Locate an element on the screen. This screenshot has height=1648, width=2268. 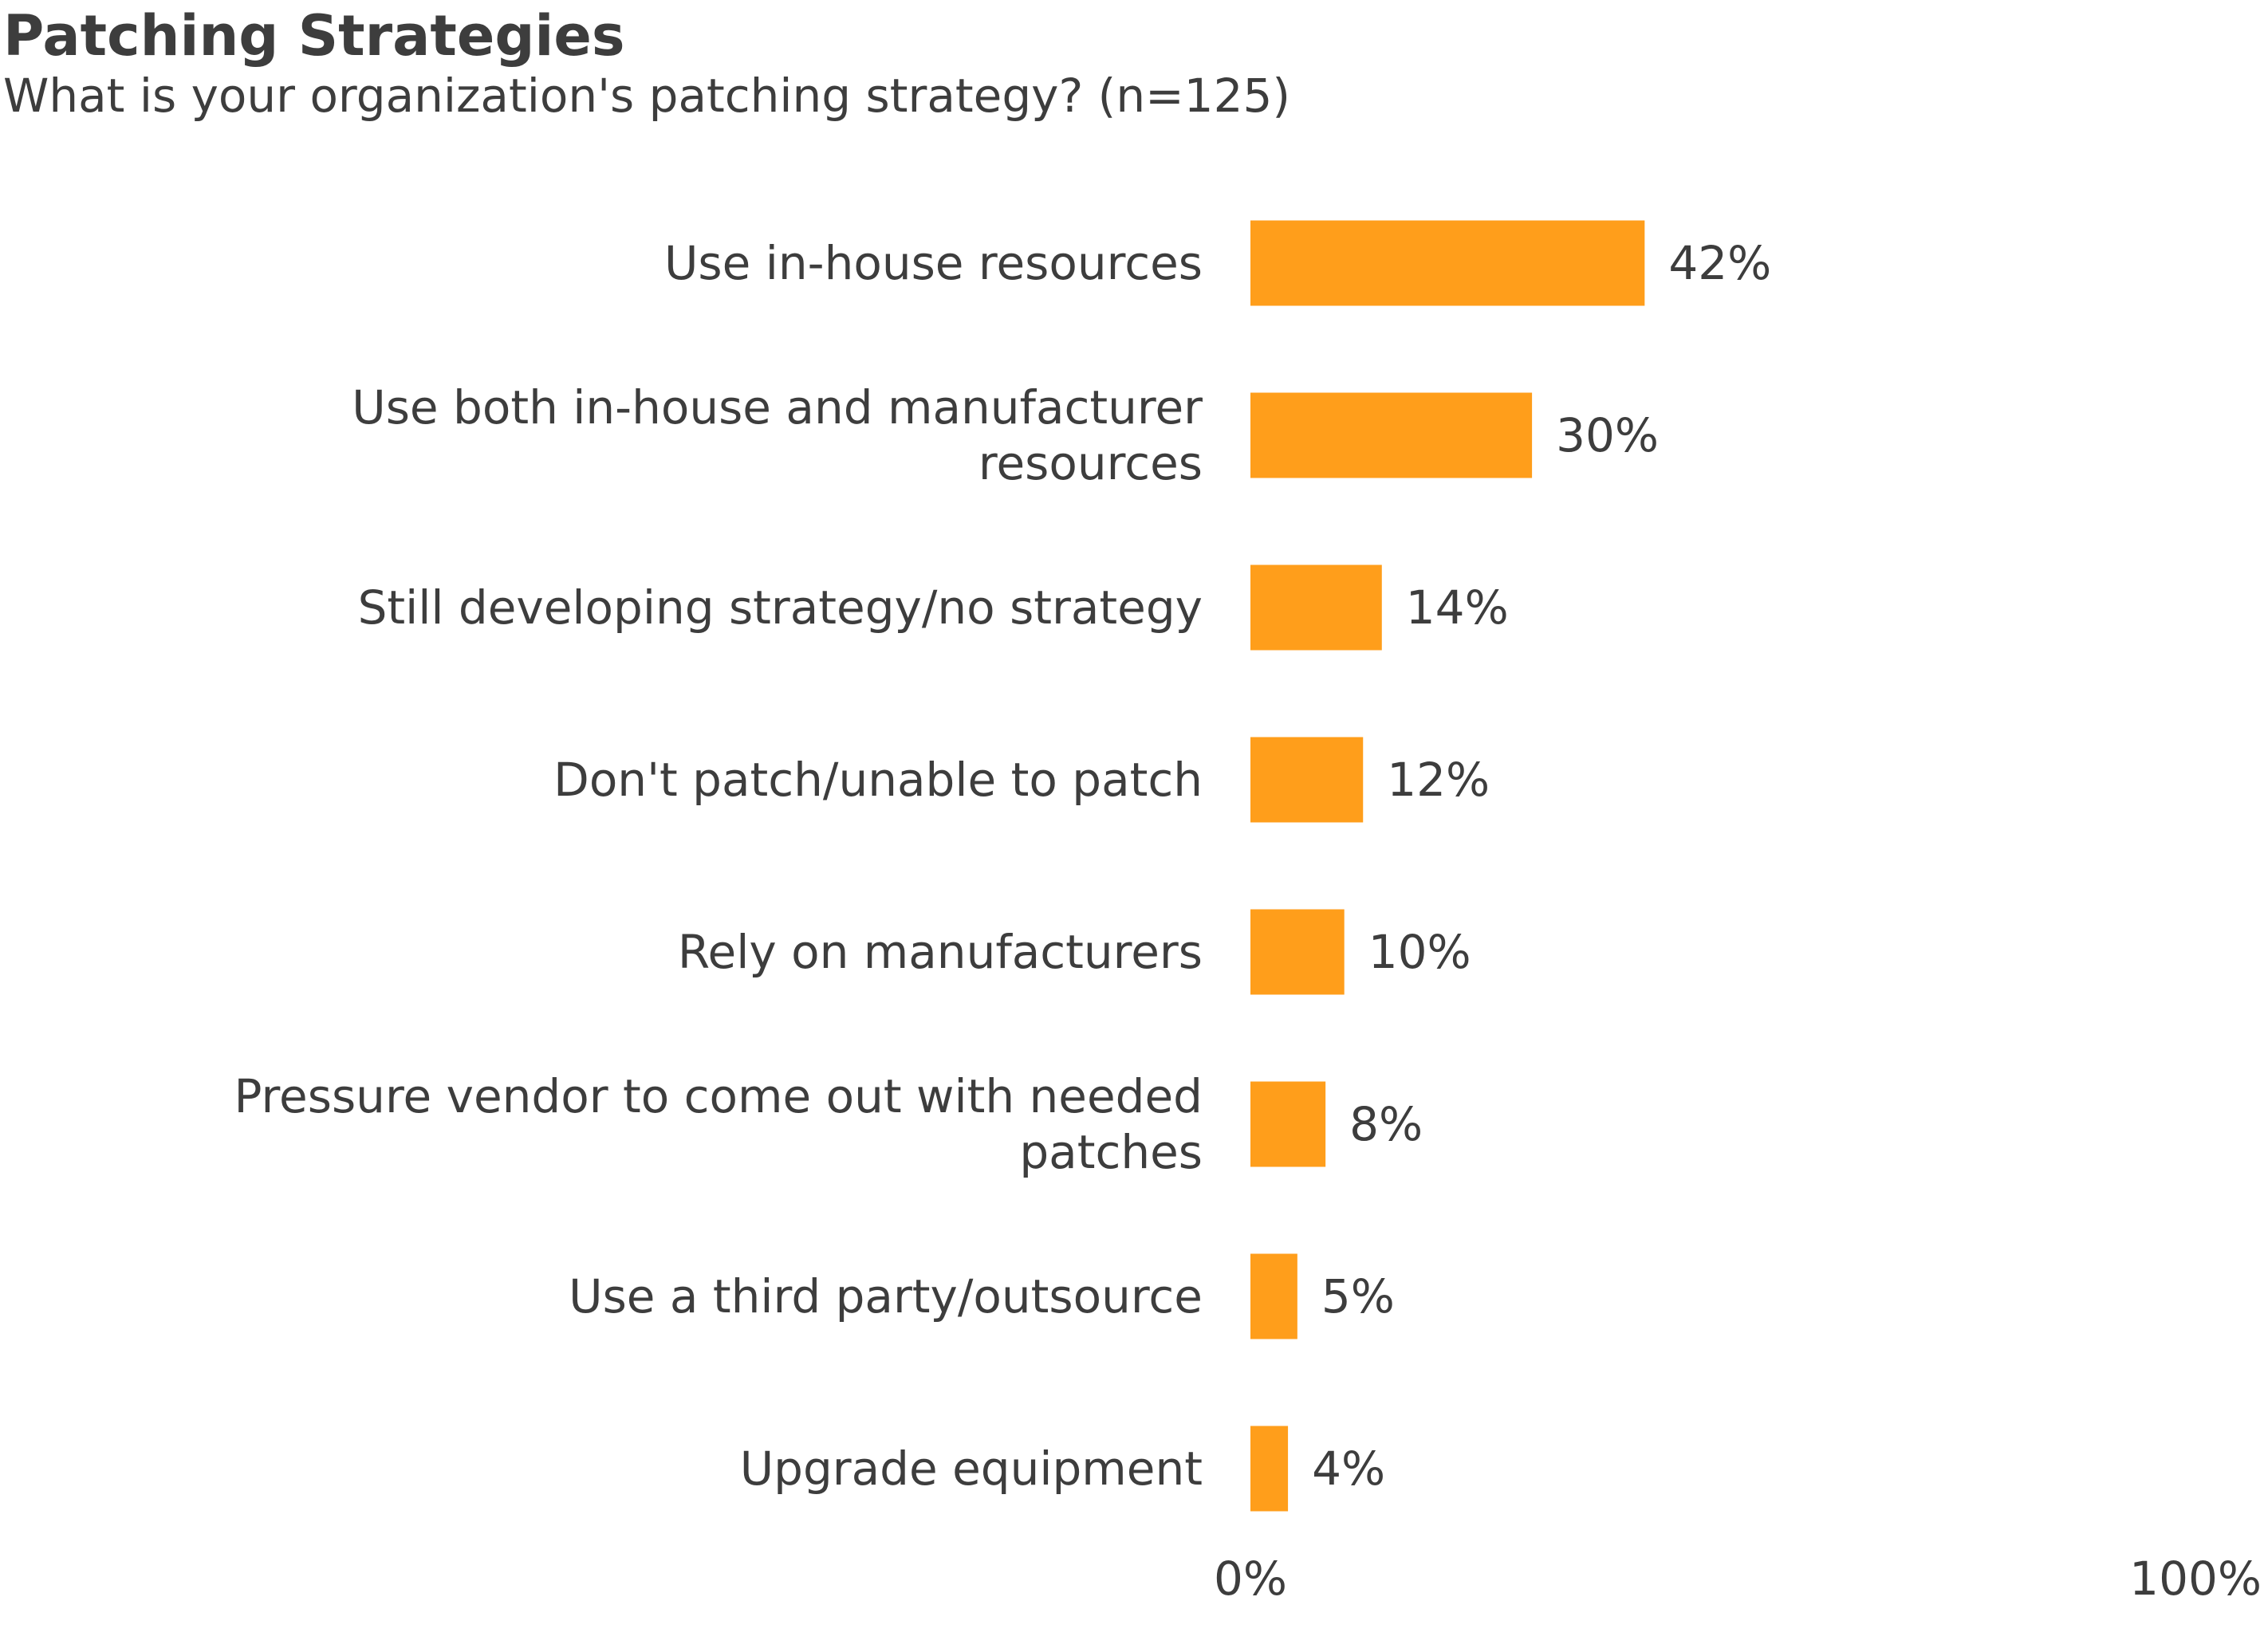
data-label: 30% is located at coordinates (1607, 435).